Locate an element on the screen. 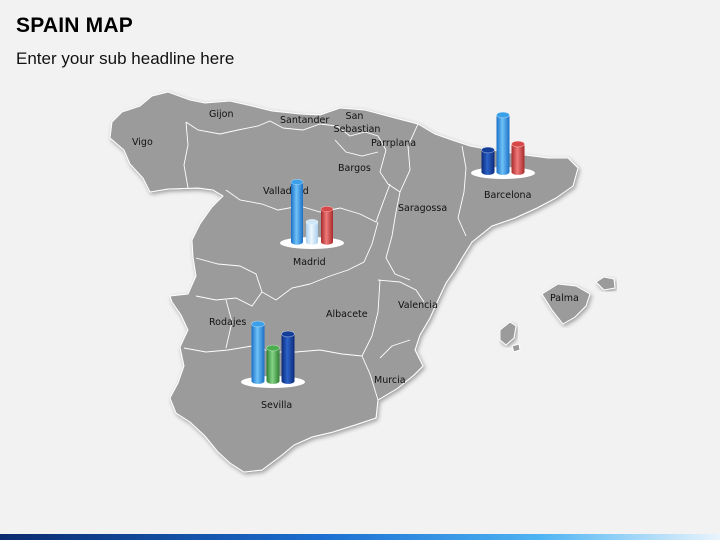 The width and height of the screenshot is (720, 540). city-label-san-sebastian-line1: San is located at coordinates (355, 116).